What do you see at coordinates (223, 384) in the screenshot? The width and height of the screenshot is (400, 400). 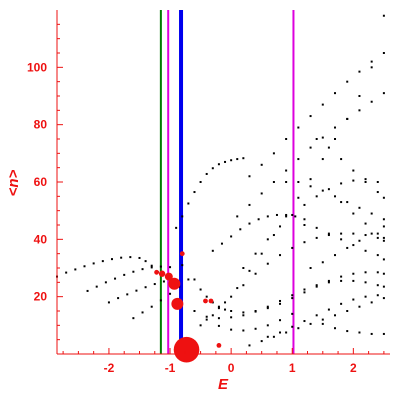 I see `x-axis-label: E` at bounding box center [223, 384].